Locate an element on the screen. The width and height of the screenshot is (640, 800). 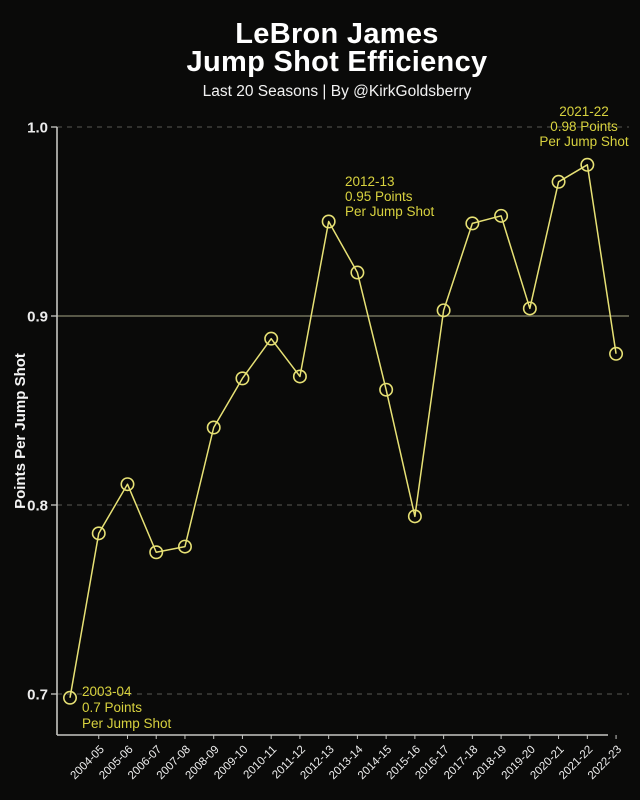
chart-title-line1: LeBron James is located at coordinates (337, 34).